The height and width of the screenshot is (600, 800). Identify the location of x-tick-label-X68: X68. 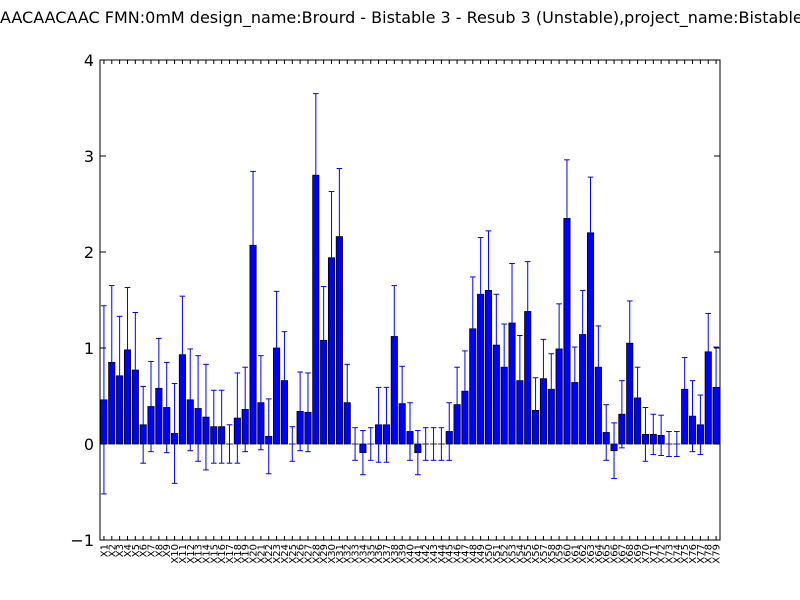
(630, 554).